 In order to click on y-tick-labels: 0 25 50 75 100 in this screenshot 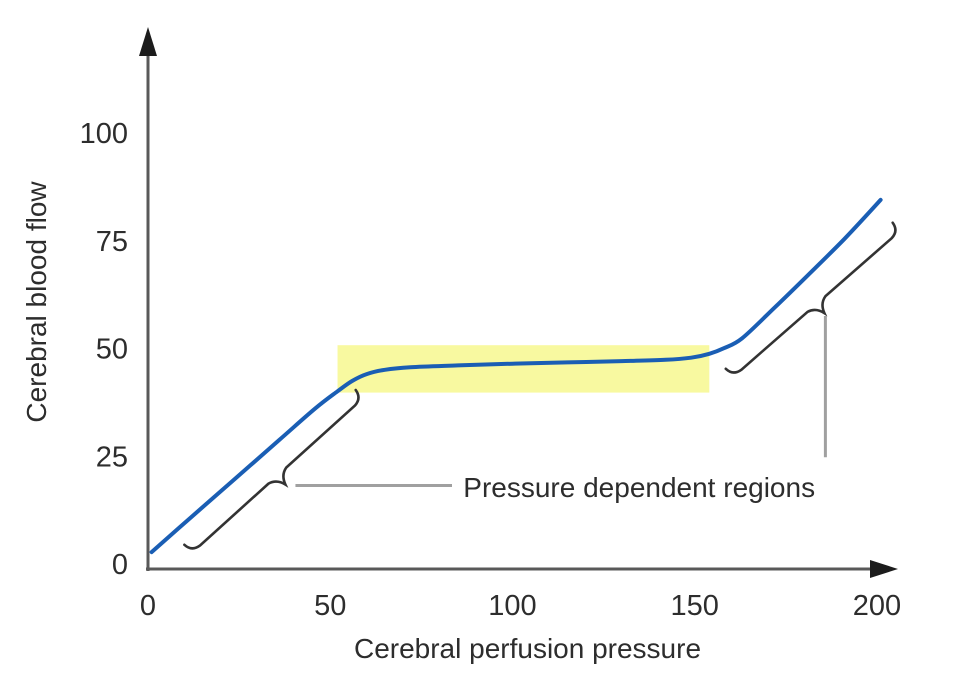, I will do `click(104, 349)`.